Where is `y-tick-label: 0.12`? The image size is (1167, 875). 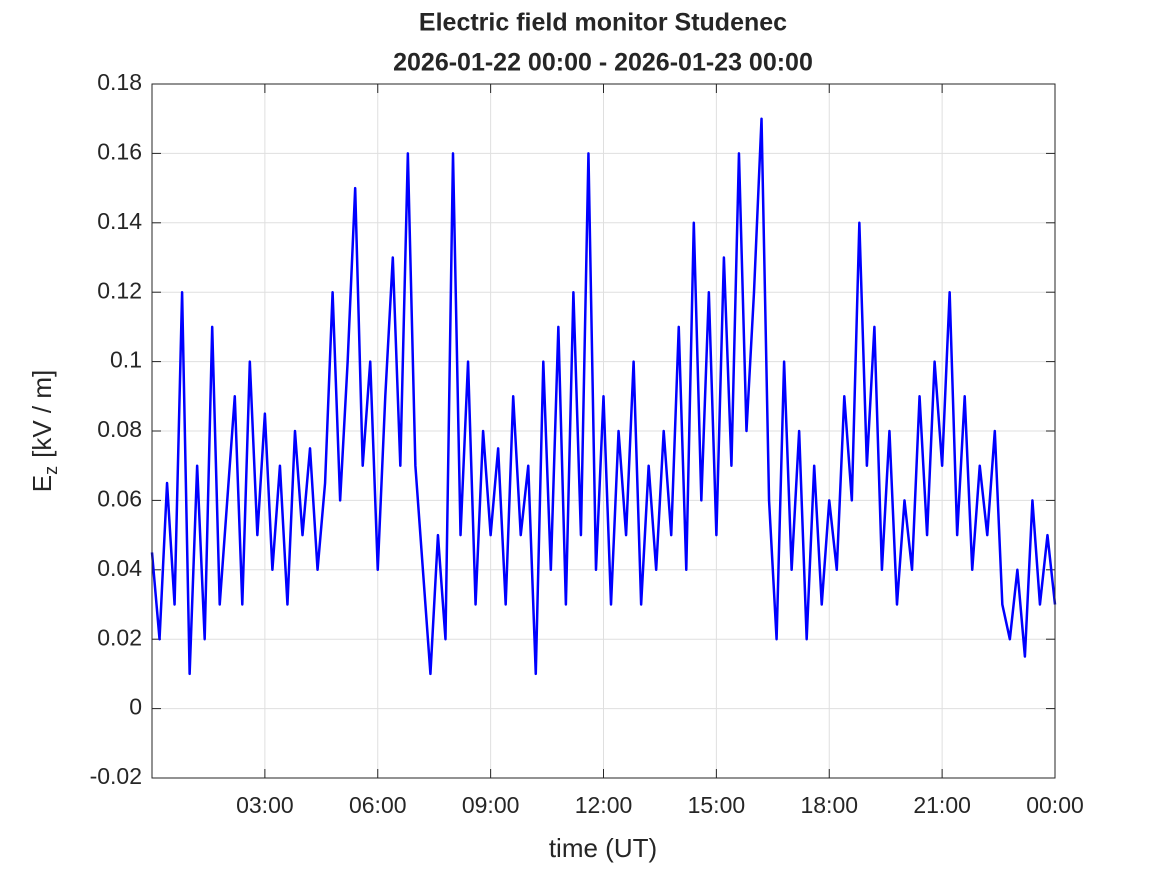 y-tick-label: 0.12 is located at coordinates (119, 290).